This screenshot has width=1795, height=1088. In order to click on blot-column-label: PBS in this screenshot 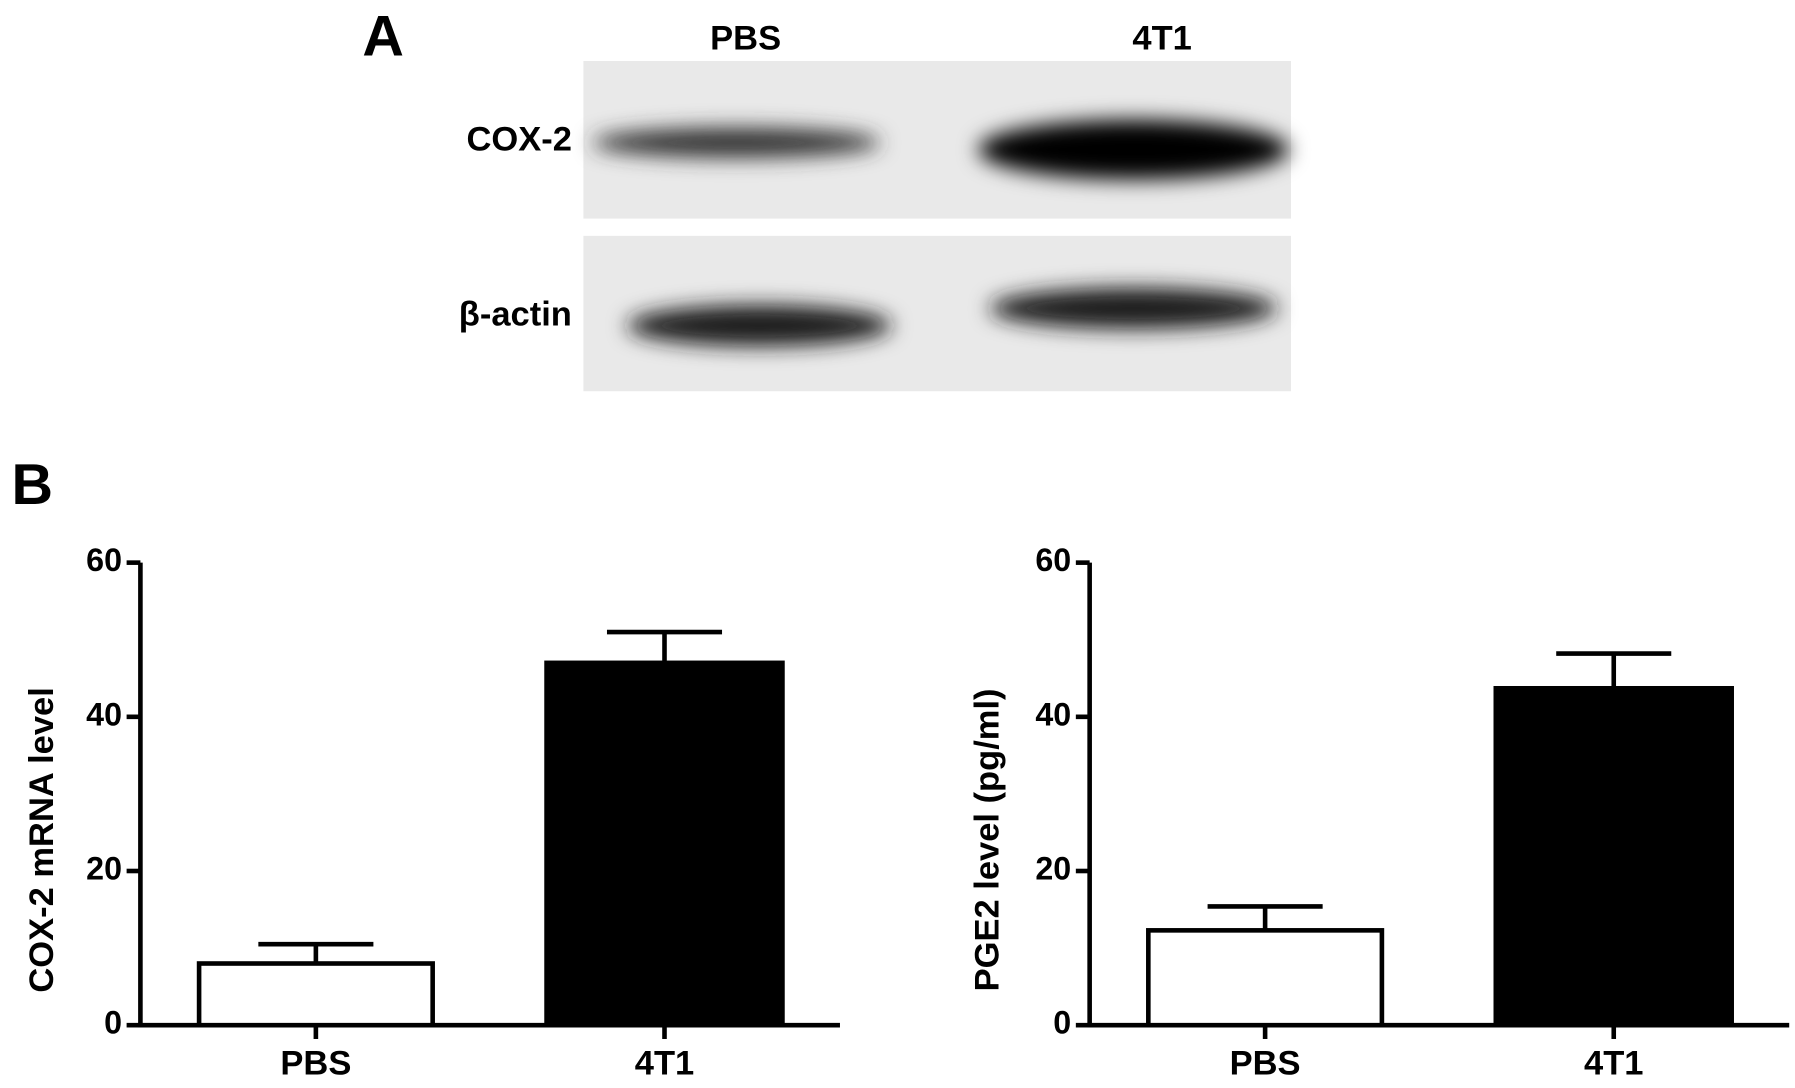, I will do `click(745, 38)`.